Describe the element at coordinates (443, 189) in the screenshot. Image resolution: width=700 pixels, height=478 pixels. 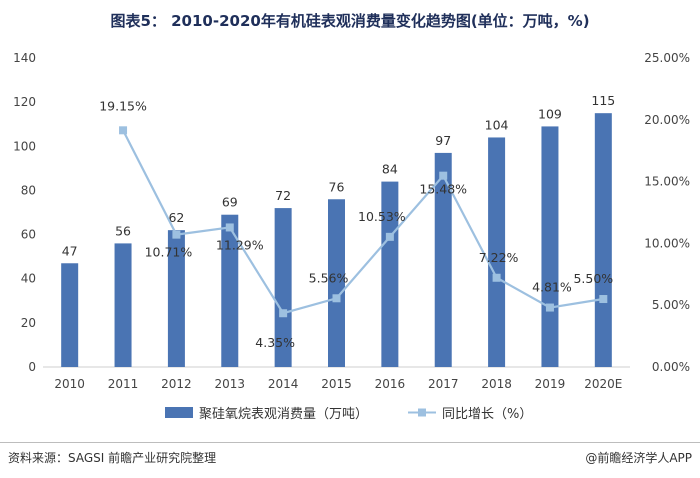
I see `growth-data-label: 15.48%` at that location.